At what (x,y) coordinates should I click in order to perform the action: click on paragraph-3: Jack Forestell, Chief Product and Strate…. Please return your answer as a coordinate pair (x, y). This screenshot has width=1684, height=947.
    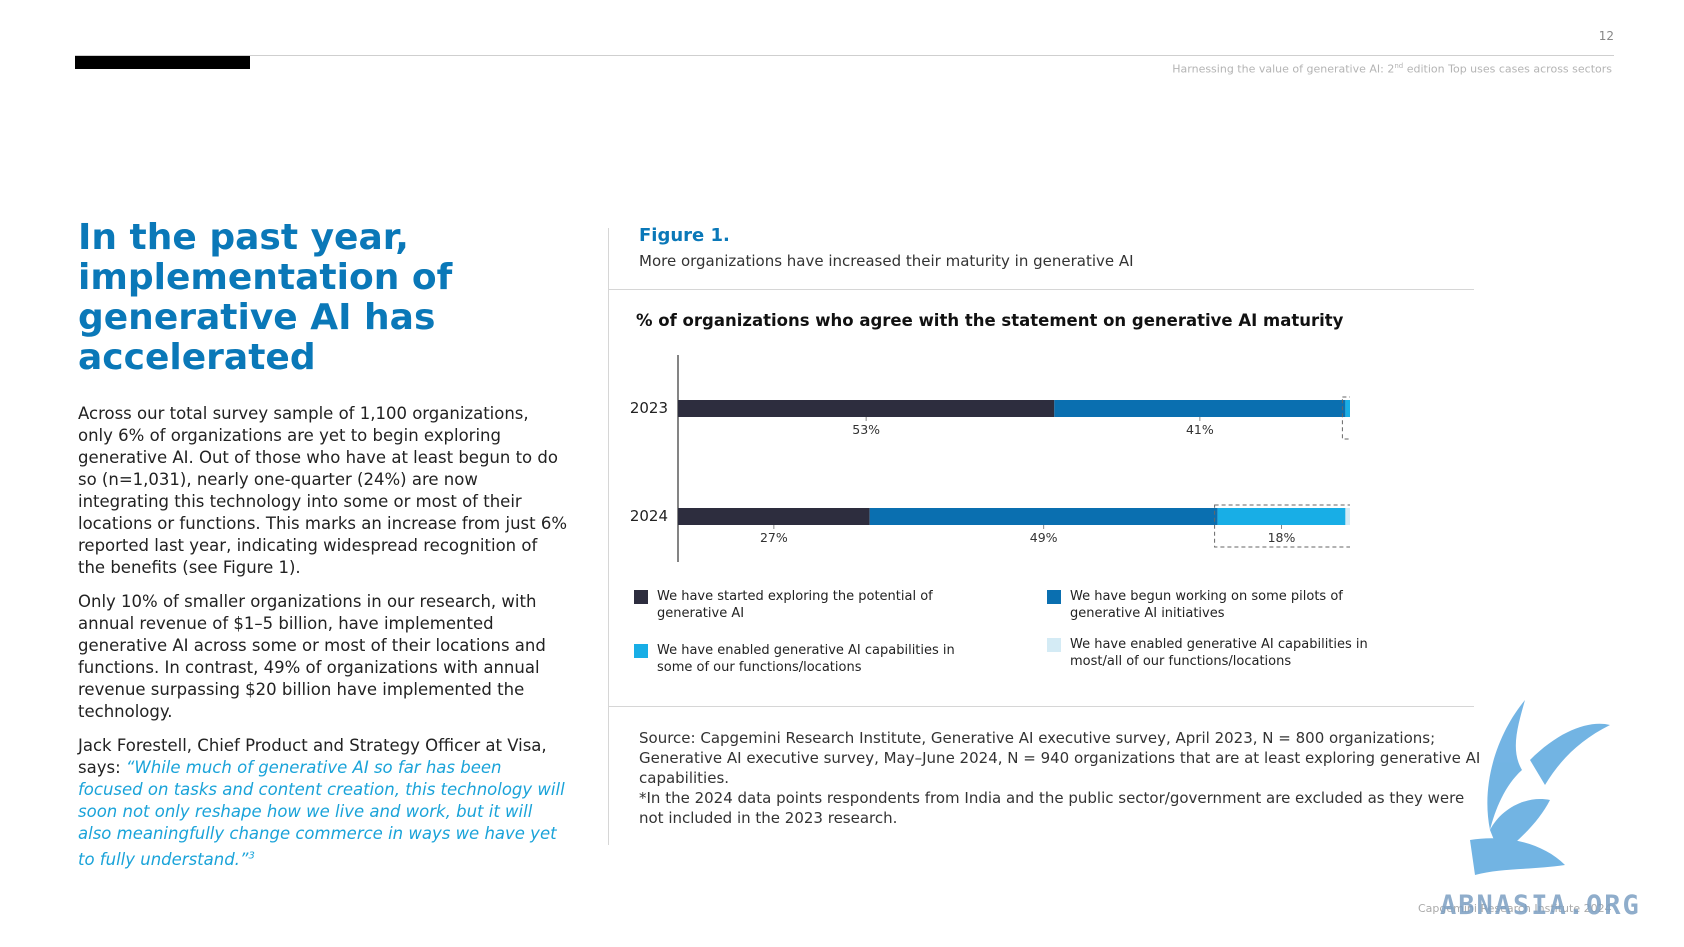
    Looking at the image, I should click on (323, 803).